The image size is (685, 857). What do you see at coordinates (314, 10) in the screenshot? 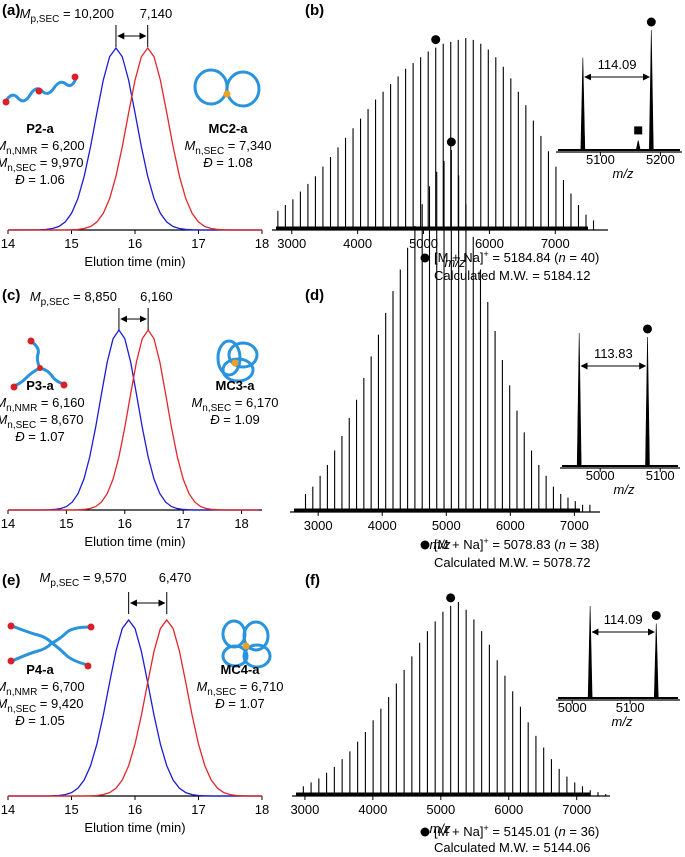
I see `panel-label: (b)` at bounding box center [314, 10].